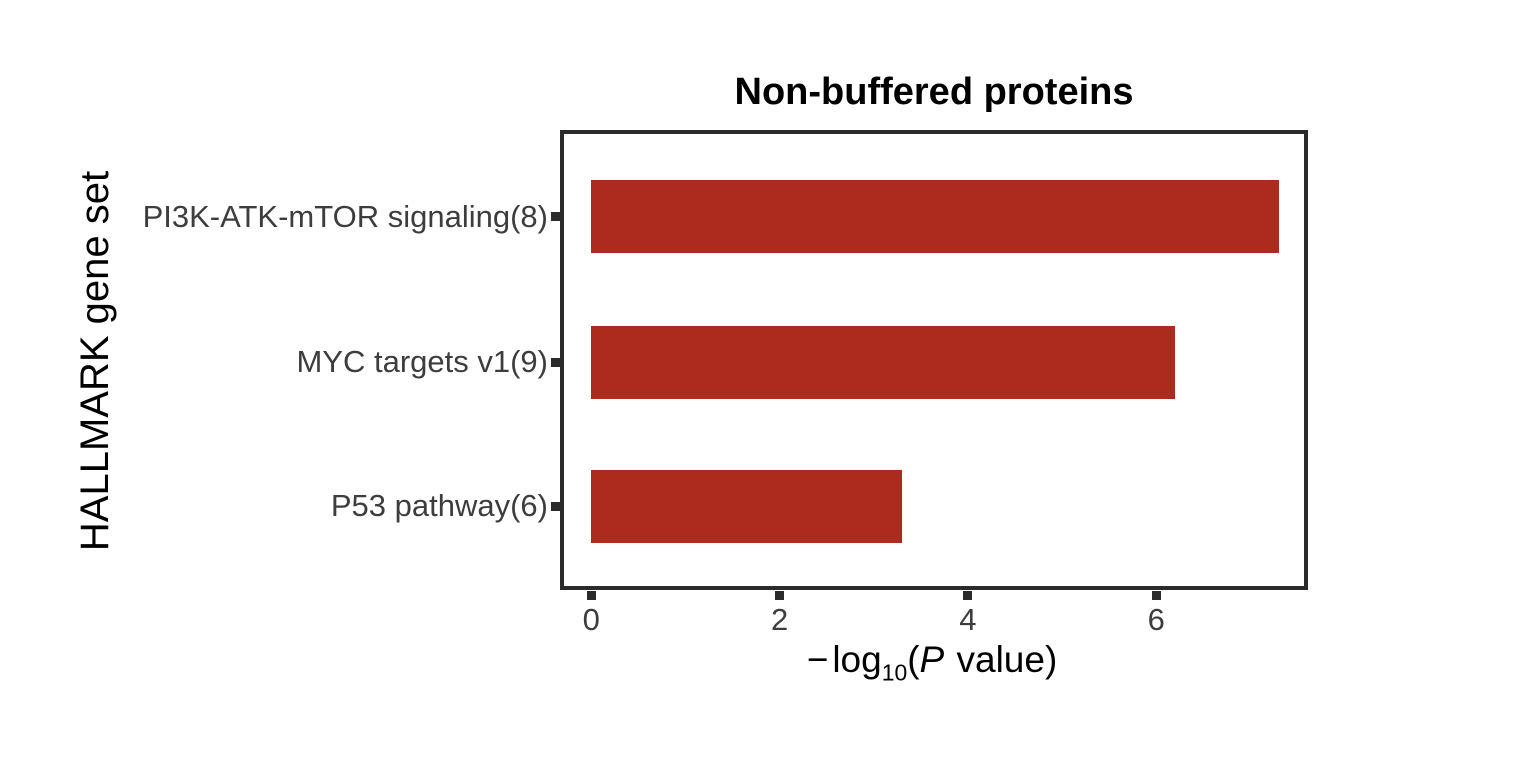 The height and width of the screenshot is (768, 1536). Describe the element at coordinates (95, 361) in the screenshot. I see `y-axis-title: HALLMARK gene set` at that location.